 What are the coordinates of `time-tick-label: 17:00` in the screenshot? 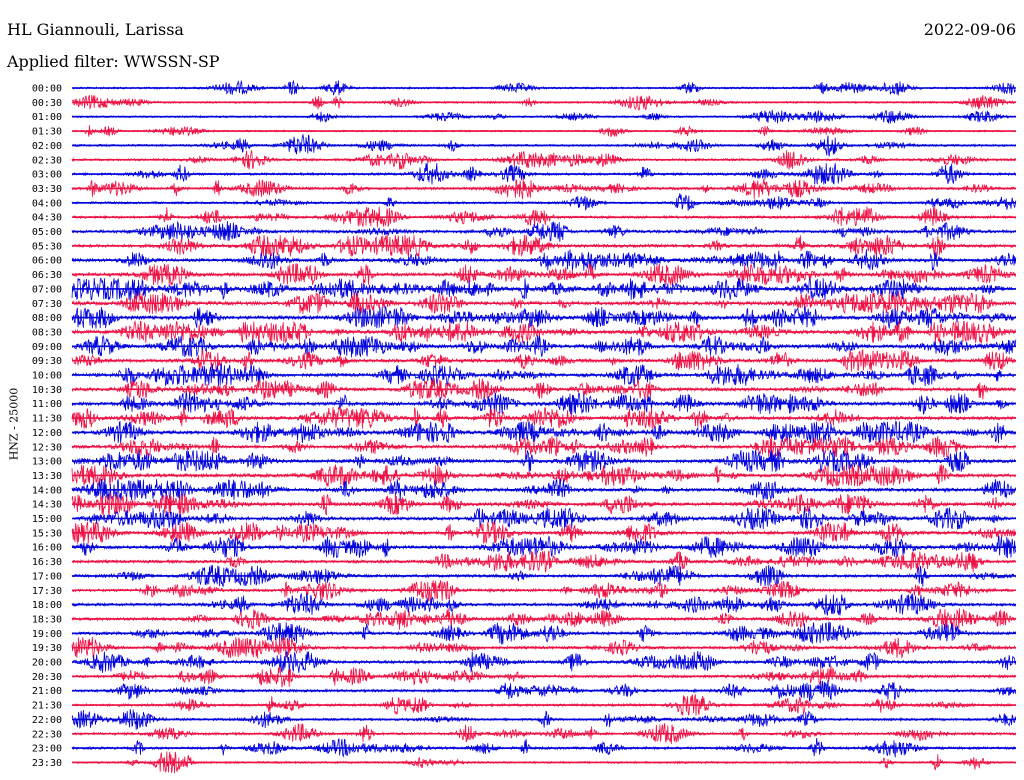 It's located at (47, 576).